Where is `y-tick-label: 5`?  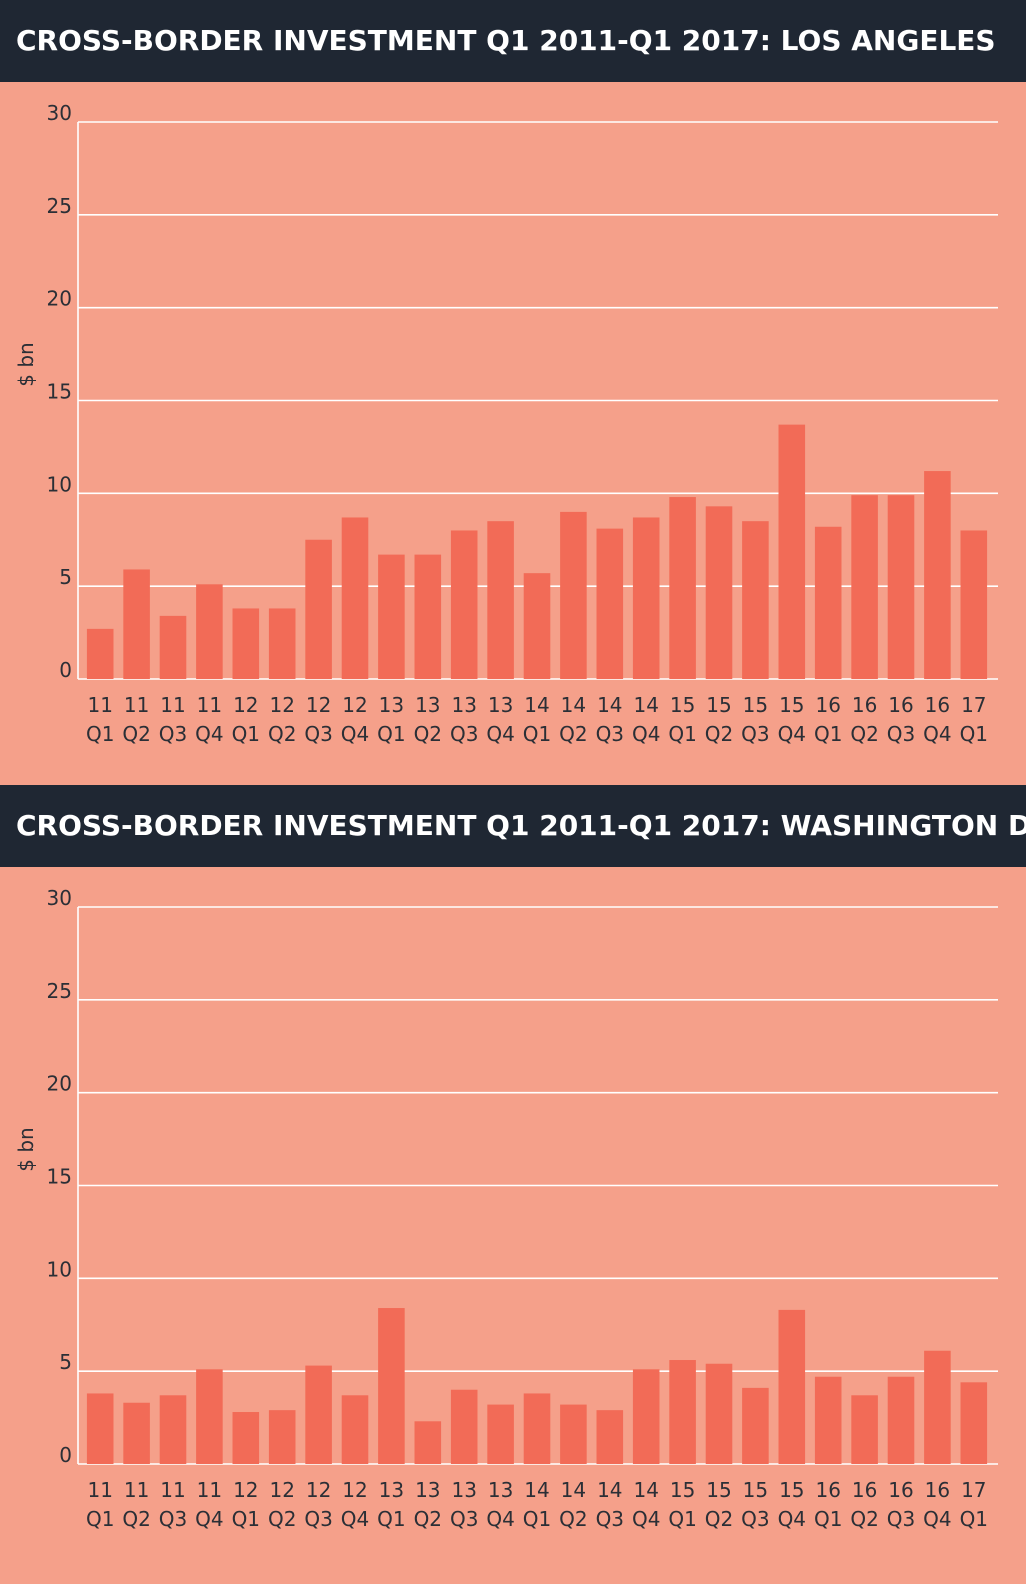
y-tick-label: 5 is located at coordinates (65, 577).